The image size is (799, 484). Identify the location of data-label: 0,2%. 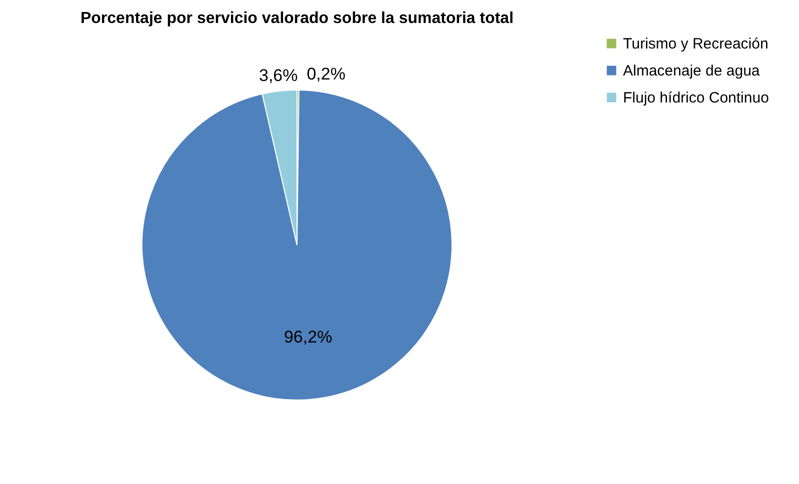
(326, 74).